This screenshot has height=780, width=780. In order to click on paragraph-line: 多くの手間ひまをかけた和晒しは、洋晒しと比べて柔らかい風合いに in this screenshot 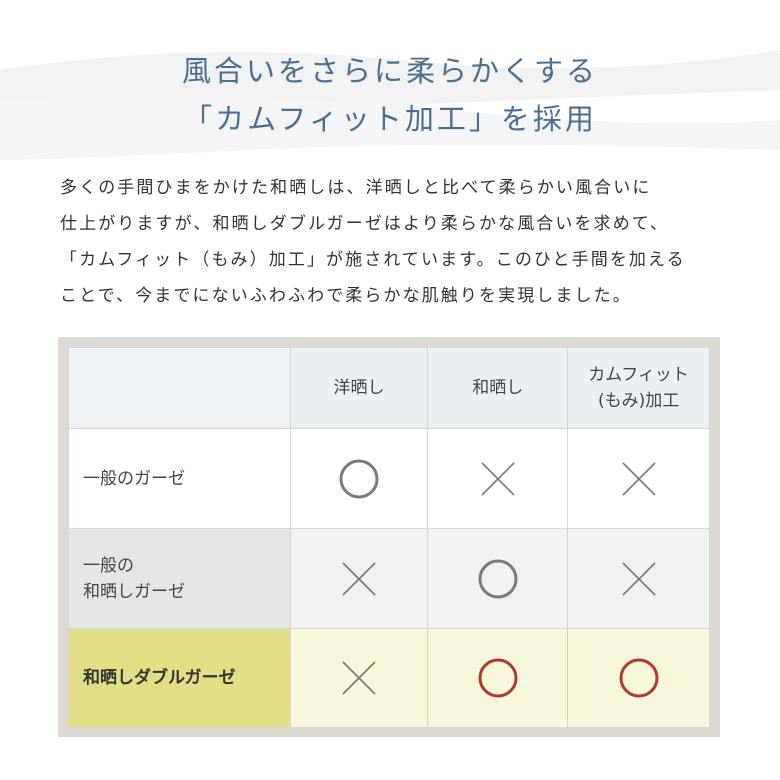, I will do `click(356, 188)`.